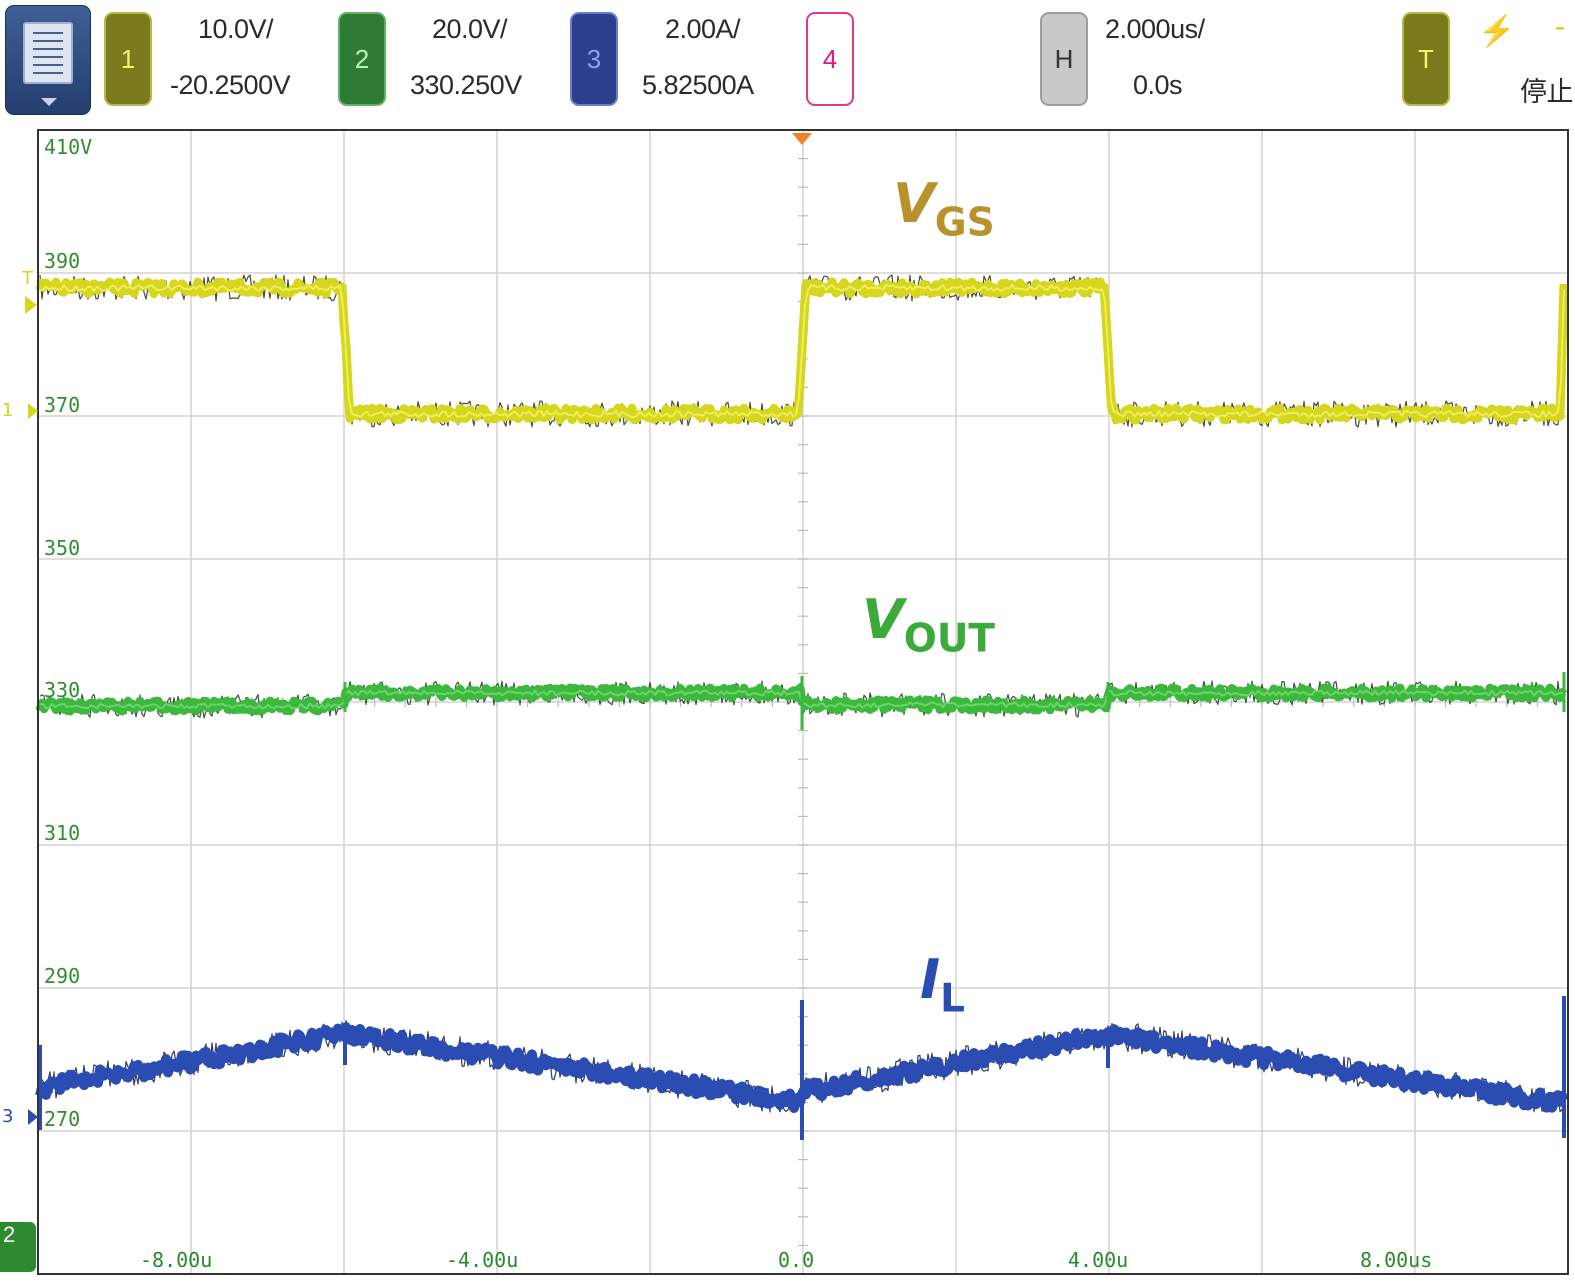  What do you see at coordinates (31, 305) in the screenshot?
I see `trigger-level-arrow-icon` at bounding box center [31, 305].